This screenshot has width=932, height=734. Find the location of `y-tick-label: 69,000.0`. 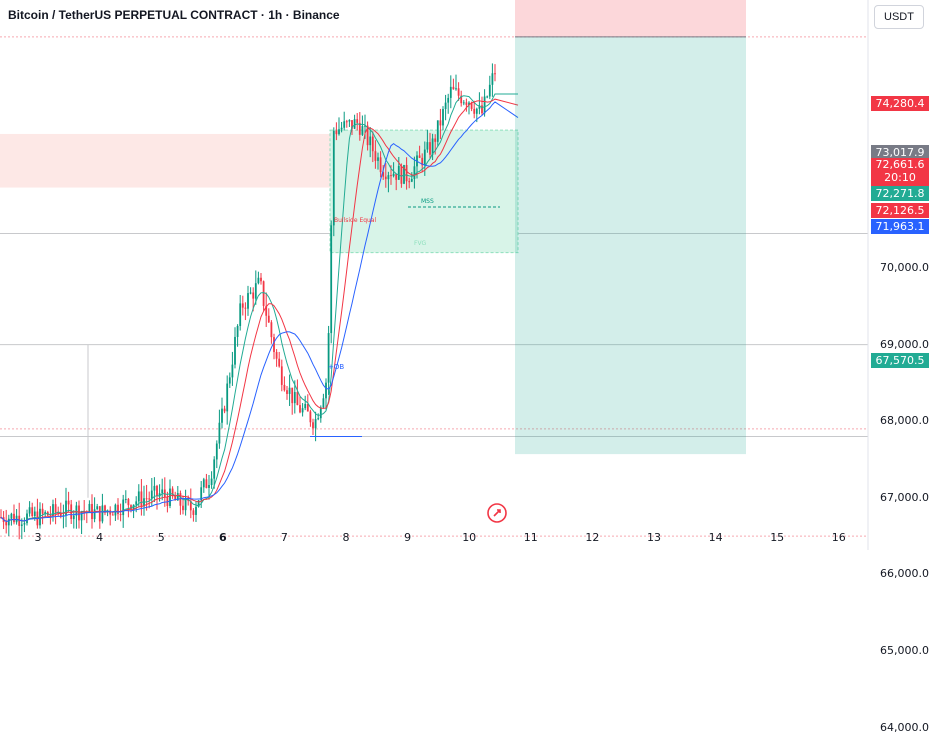

y-tick-label: 69,000.0 is located at coordinates (904, 344).